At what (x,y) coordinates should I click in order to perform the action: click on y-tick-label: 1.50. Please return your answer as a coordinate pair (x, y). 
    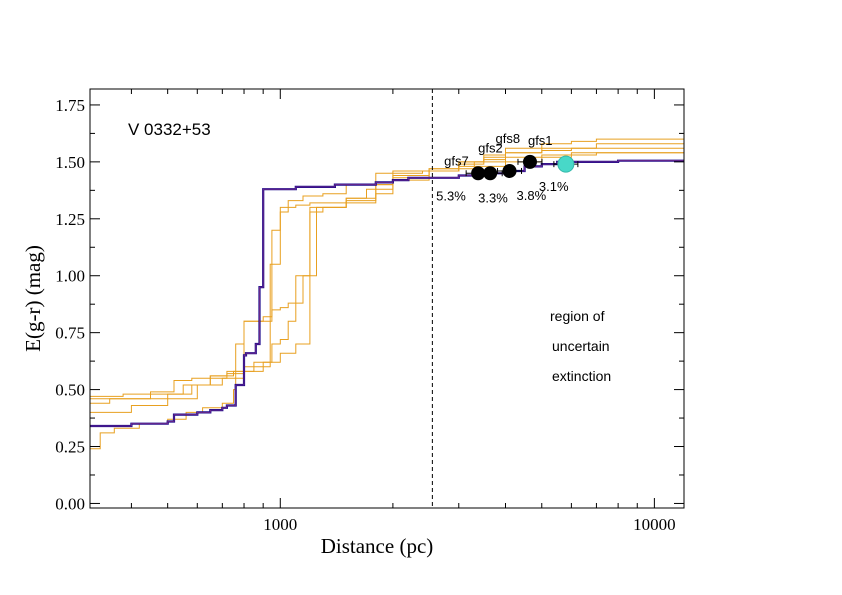
    Looking at the image, I should click on (70, 162).